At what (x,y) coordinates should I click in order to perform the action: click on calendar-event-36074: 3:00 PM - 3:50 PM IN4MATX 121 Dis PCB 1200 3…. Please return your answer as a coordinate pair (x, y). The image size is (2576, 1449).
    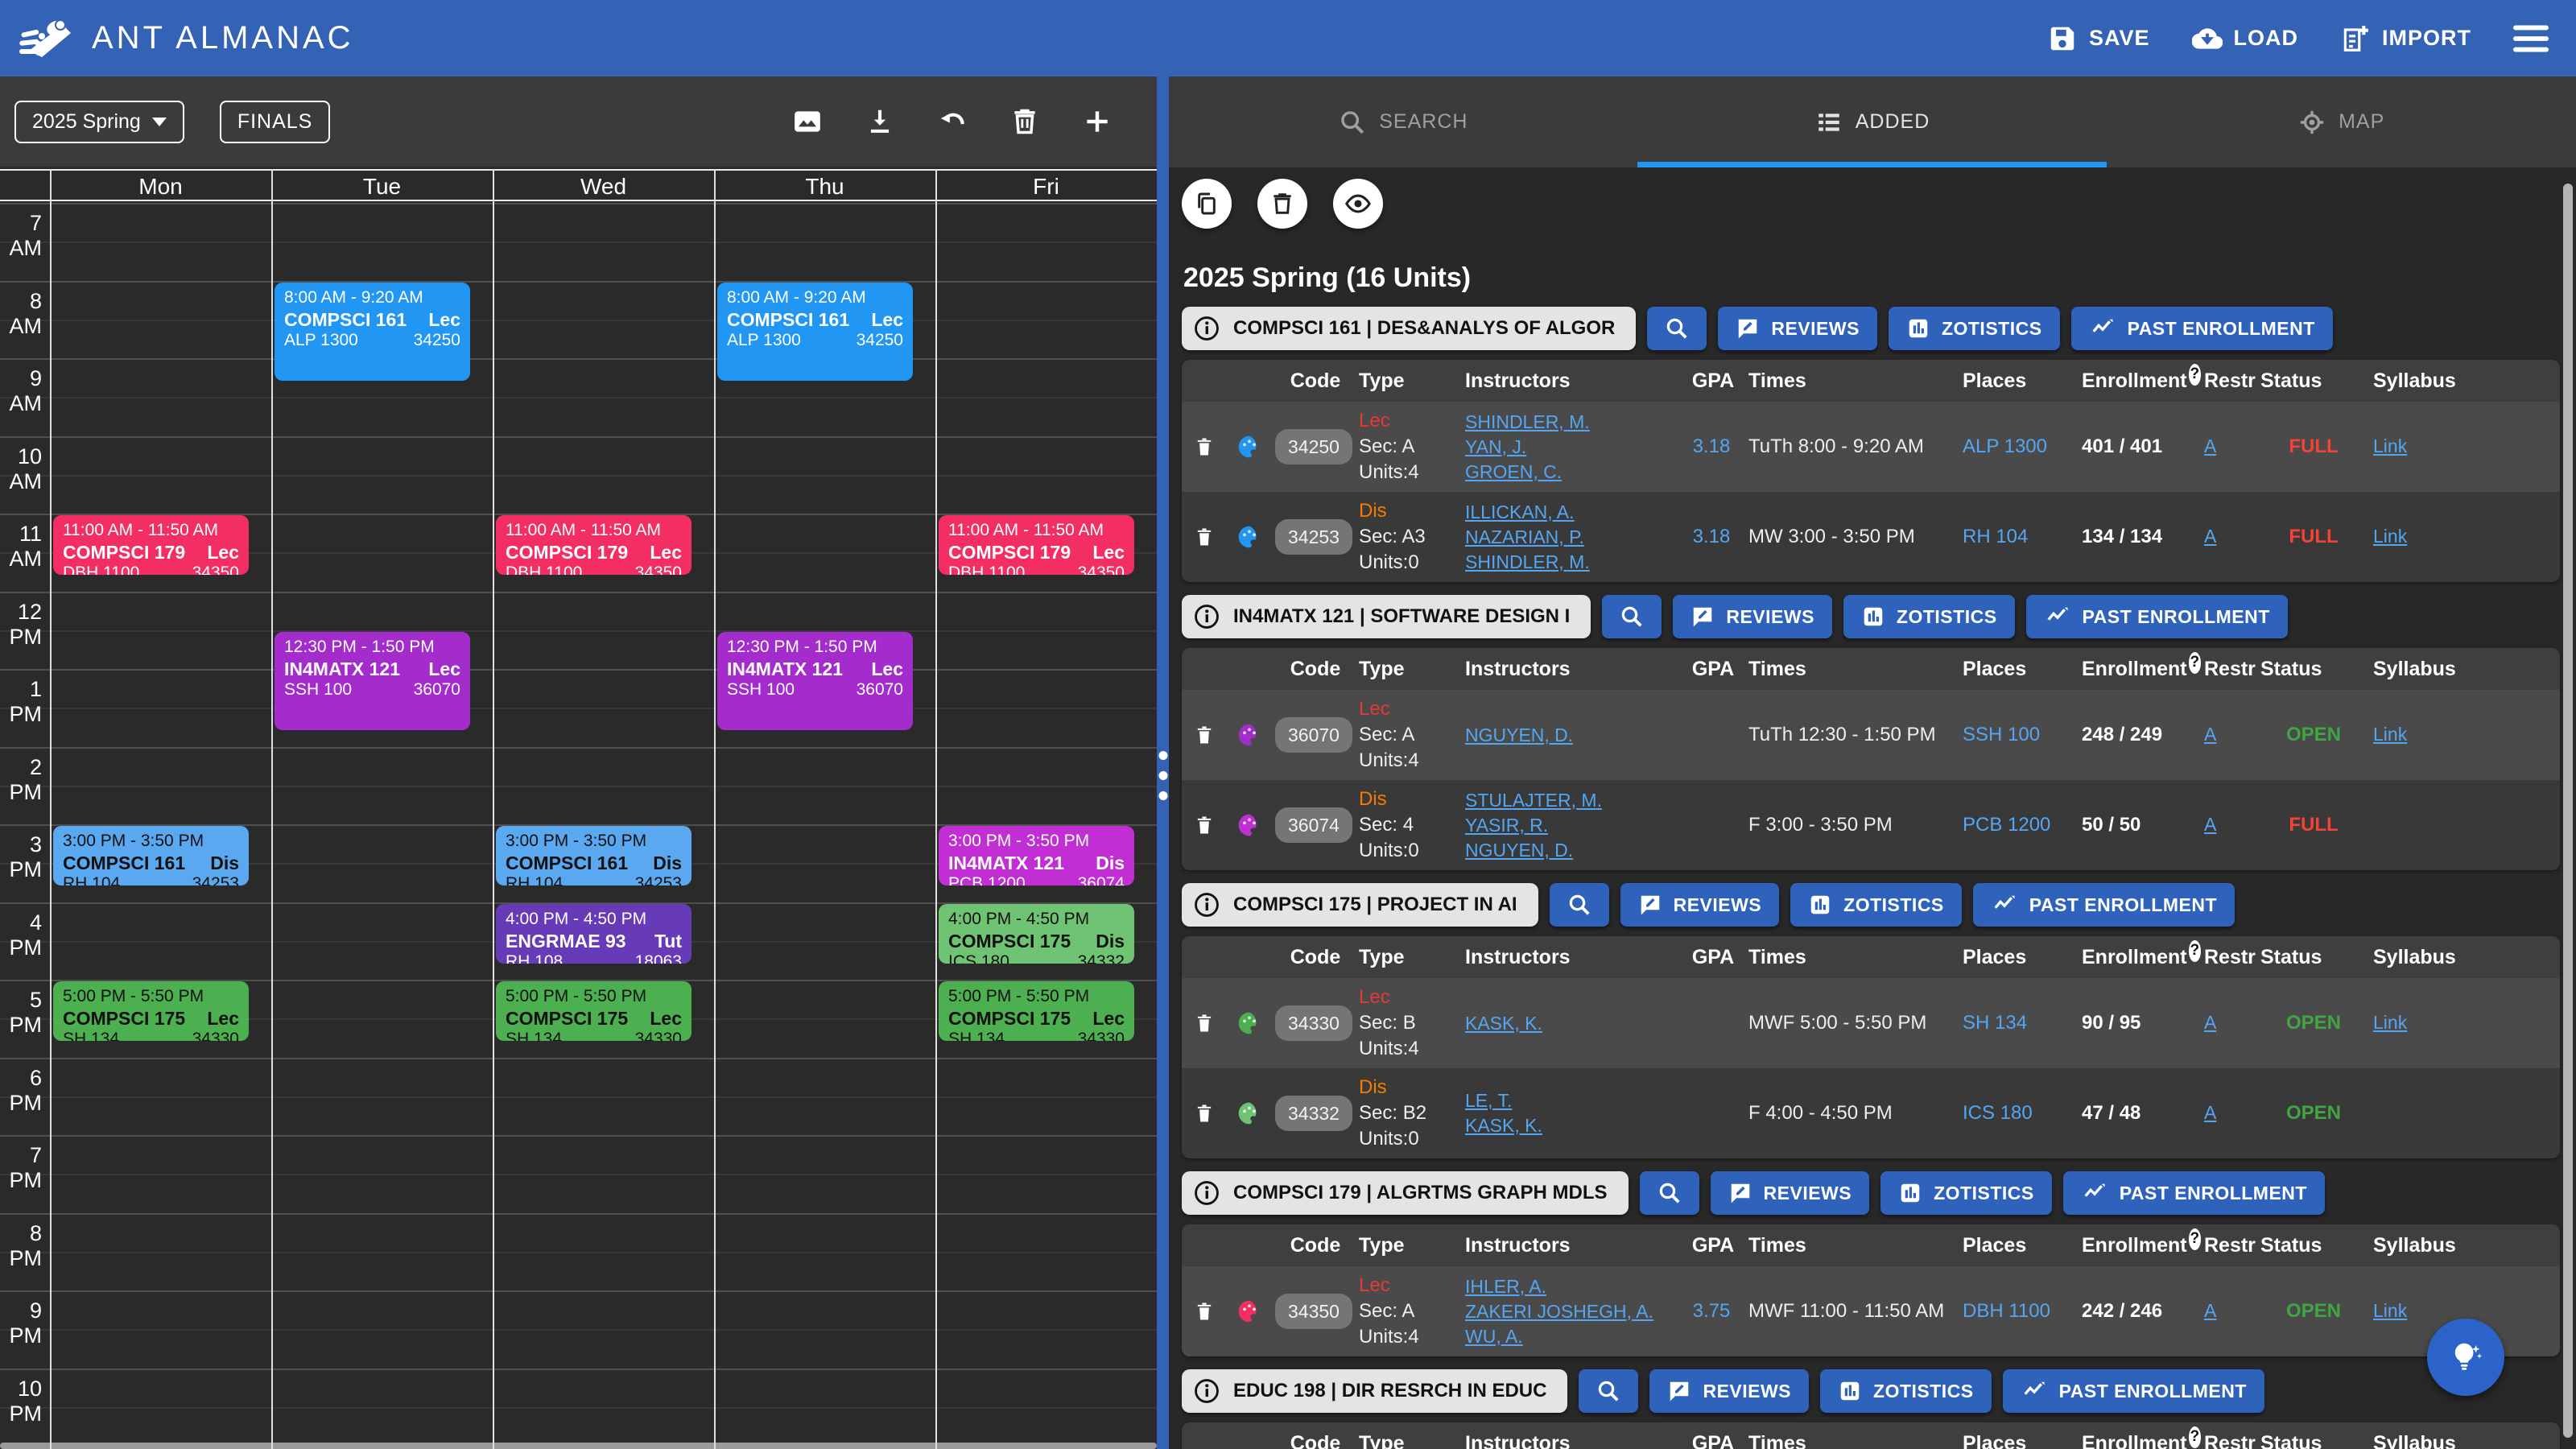
    Looking at the image, I should click on (1036, 856).